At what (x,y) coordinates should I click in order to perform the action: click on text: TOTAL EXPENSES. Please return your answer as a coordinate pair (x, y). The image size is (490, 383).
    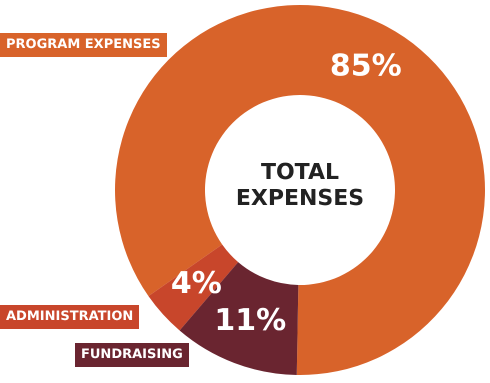
    Looking at the image, I should click on (300, 186).